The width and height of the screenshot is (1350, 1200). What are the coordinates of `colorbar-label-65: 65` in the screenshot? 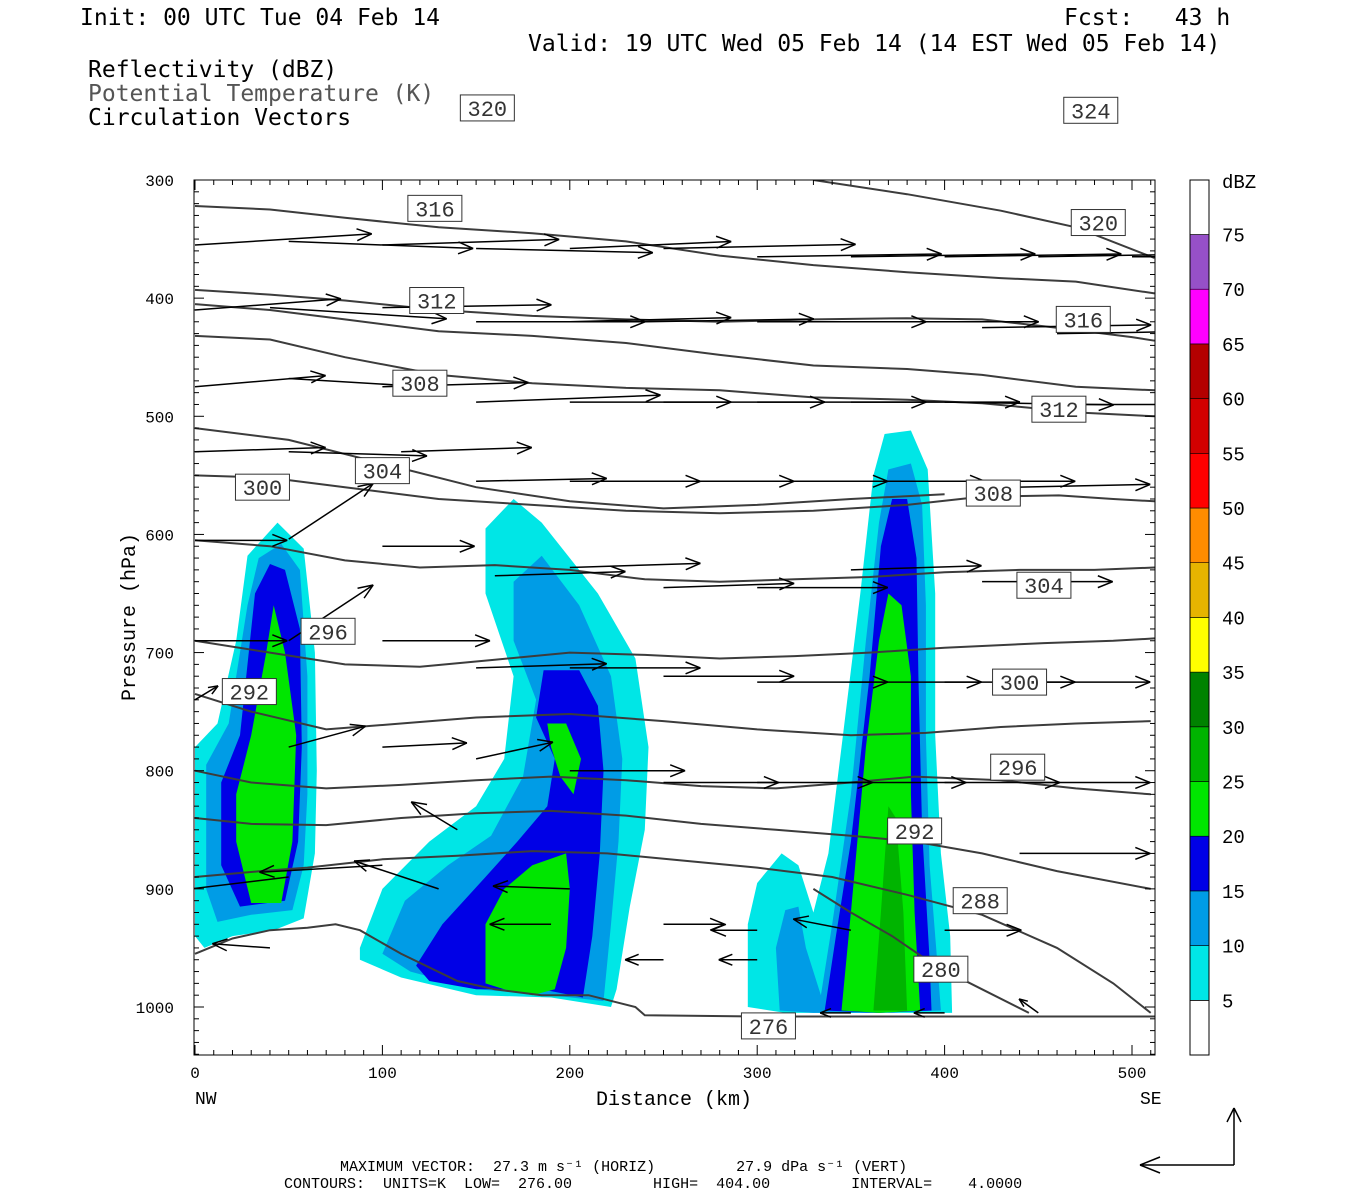 It's located at (1233, 346).